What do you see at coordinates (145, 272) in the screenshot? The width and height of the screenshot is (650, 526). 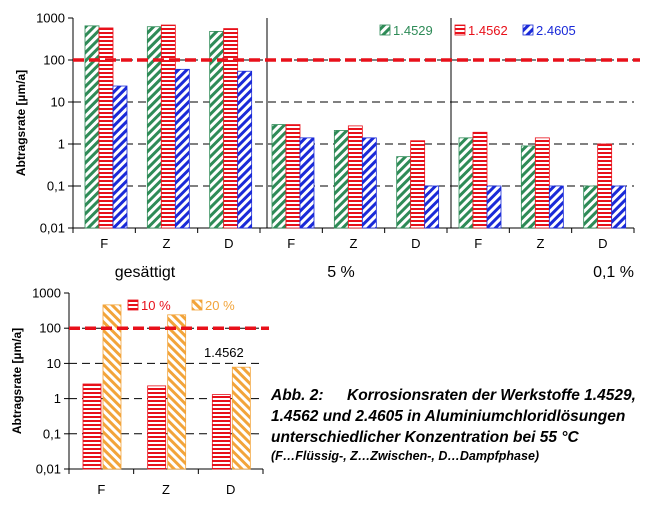 I see `group-label: gesättigt` at bounding box center [145, 272].